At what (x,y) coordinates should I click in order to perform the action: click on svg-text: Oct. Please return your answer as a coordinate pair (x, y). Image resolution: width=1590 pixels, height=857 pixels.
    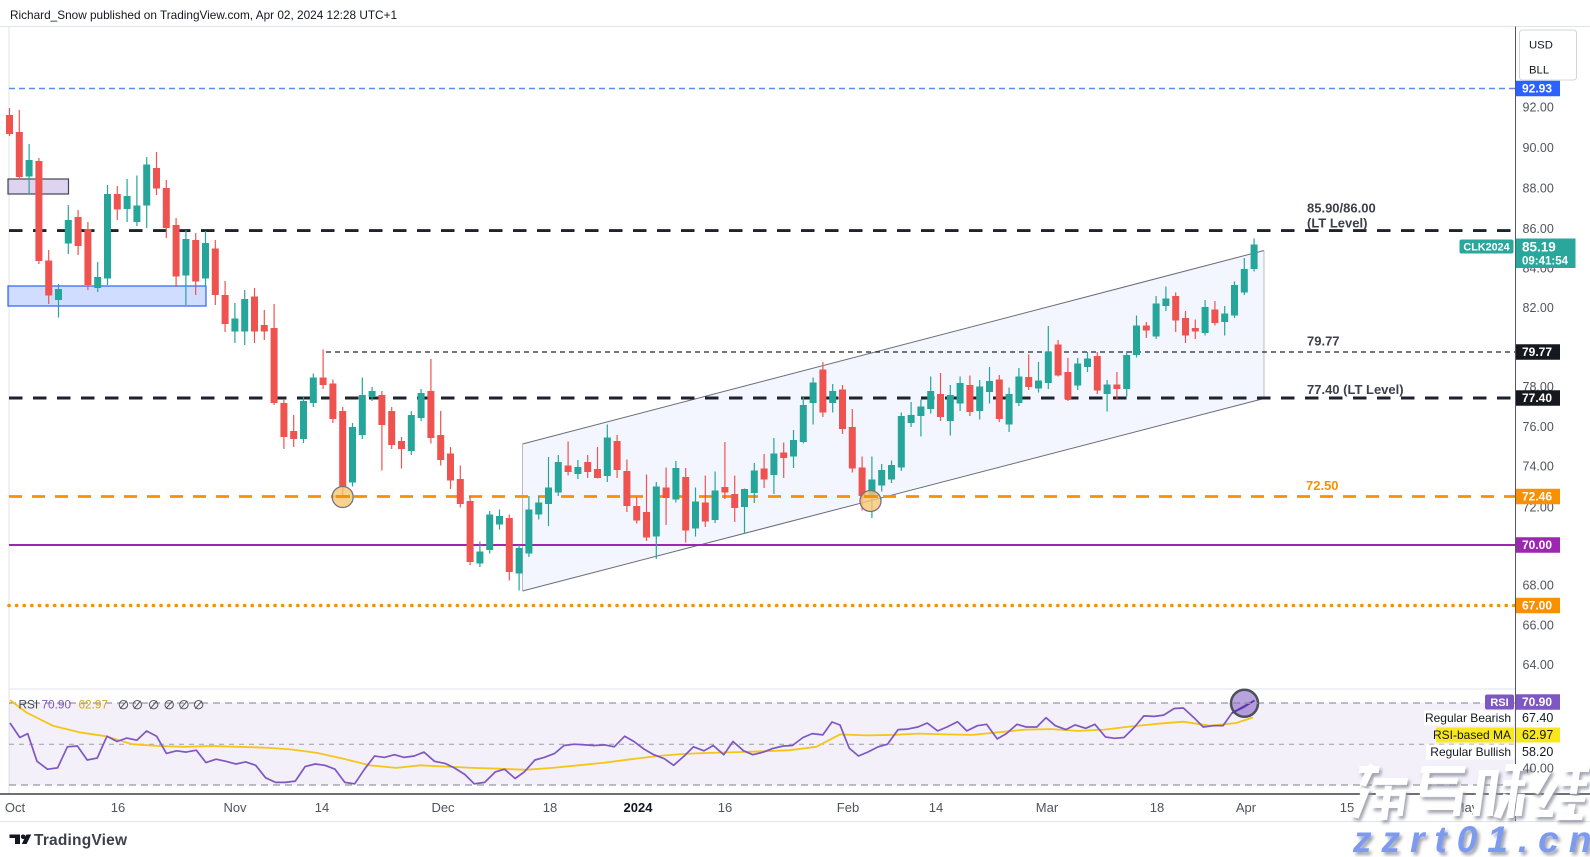
    Looking at the image, I should click on (15, 807).